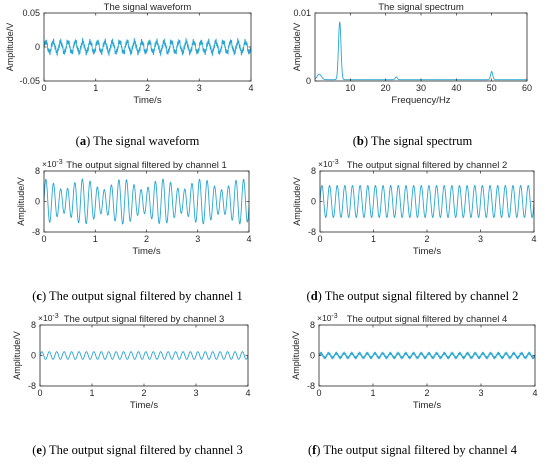  I want to click on x-tick-label: 50, so click(492, 88).